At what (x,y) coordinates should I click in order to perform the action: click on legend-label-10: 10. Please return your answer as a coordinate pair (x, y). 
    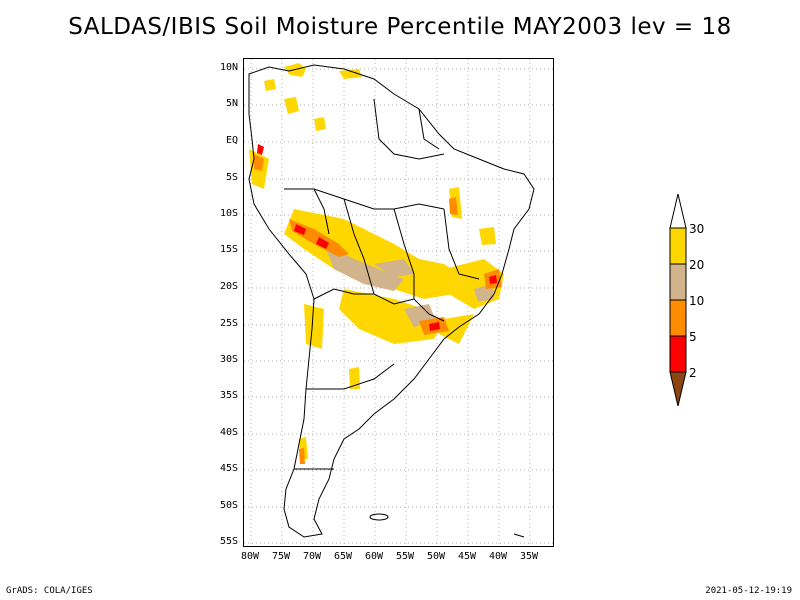
    Looking at the image, I should click on (697, 301).